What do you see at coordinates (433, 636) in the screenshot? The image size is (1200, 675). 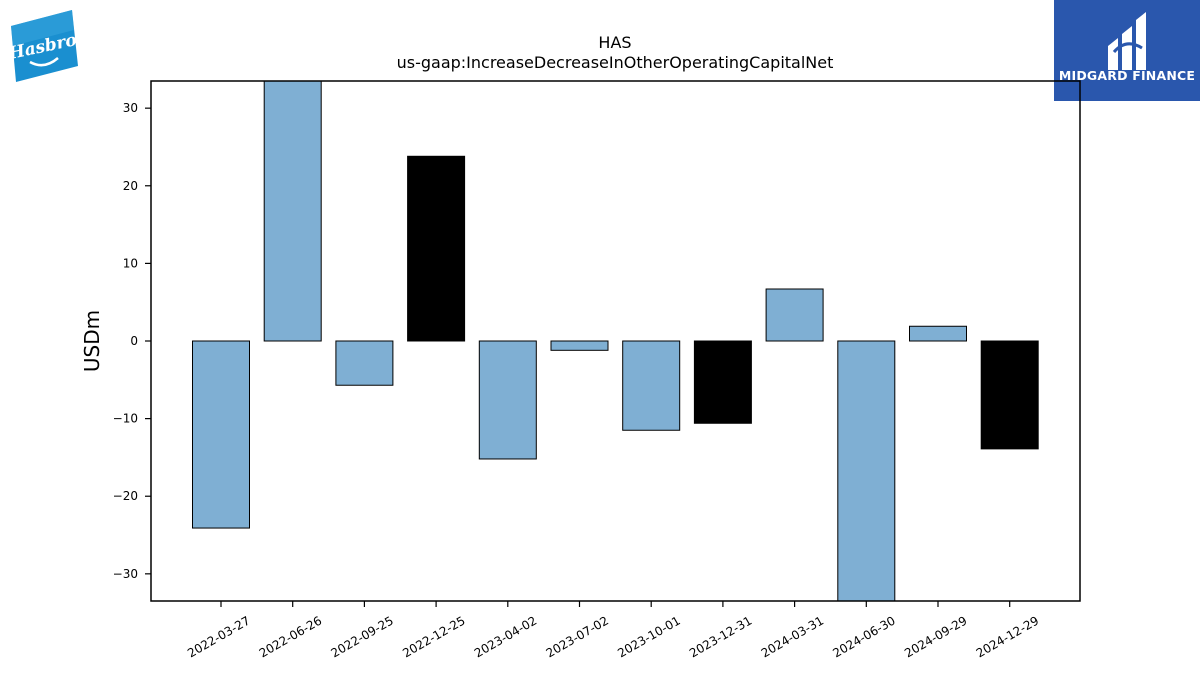 I see `x-tick-label: 2022-12-25` at bounding box center [433, 636].